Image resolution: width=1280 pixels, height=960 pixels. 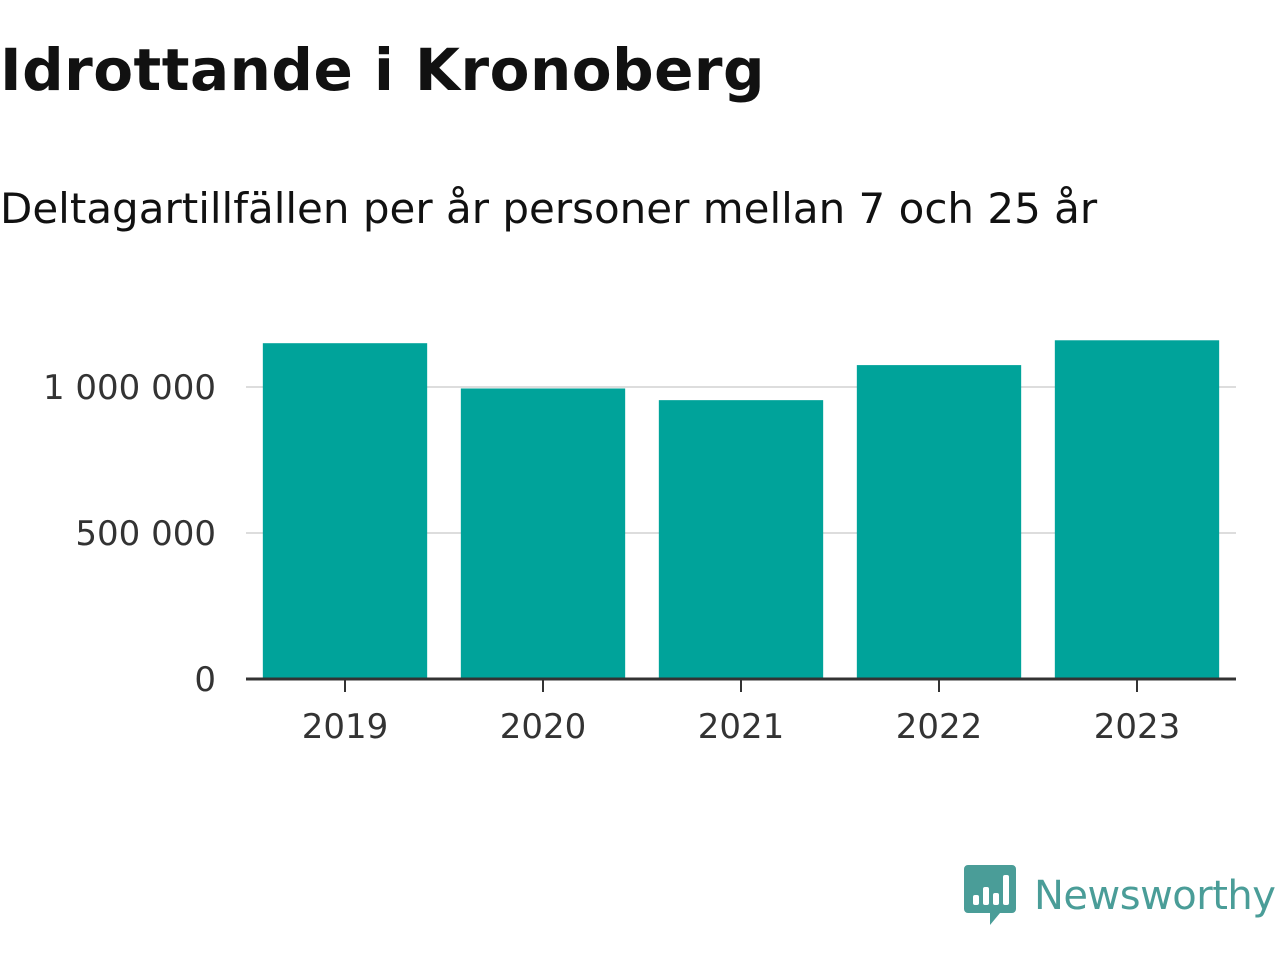 What do you see at coordinates (205, 680) in the screenshot?
I see `y-tick-label: 0` at bounding box center [205, 680].